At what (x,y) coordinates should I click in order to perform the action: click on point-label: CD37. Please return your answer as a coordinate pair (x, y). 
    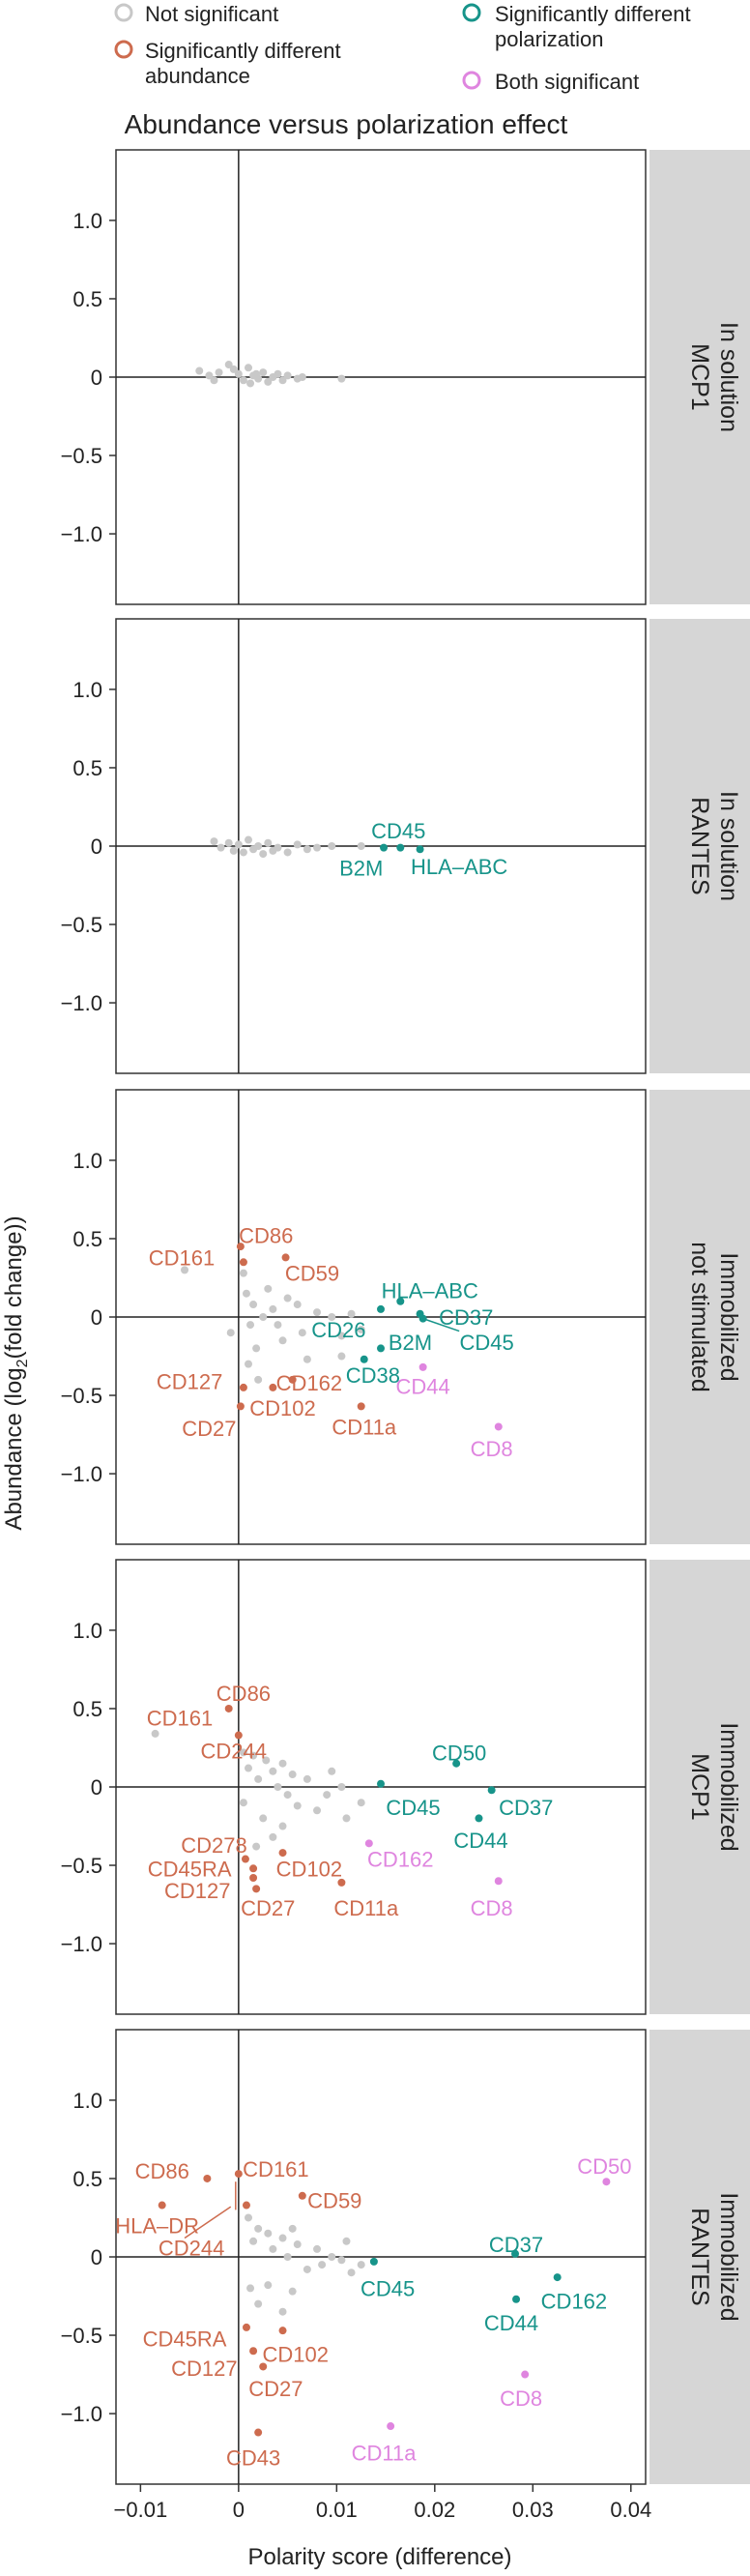
    Looking at the image, I should click on (516, 2245).